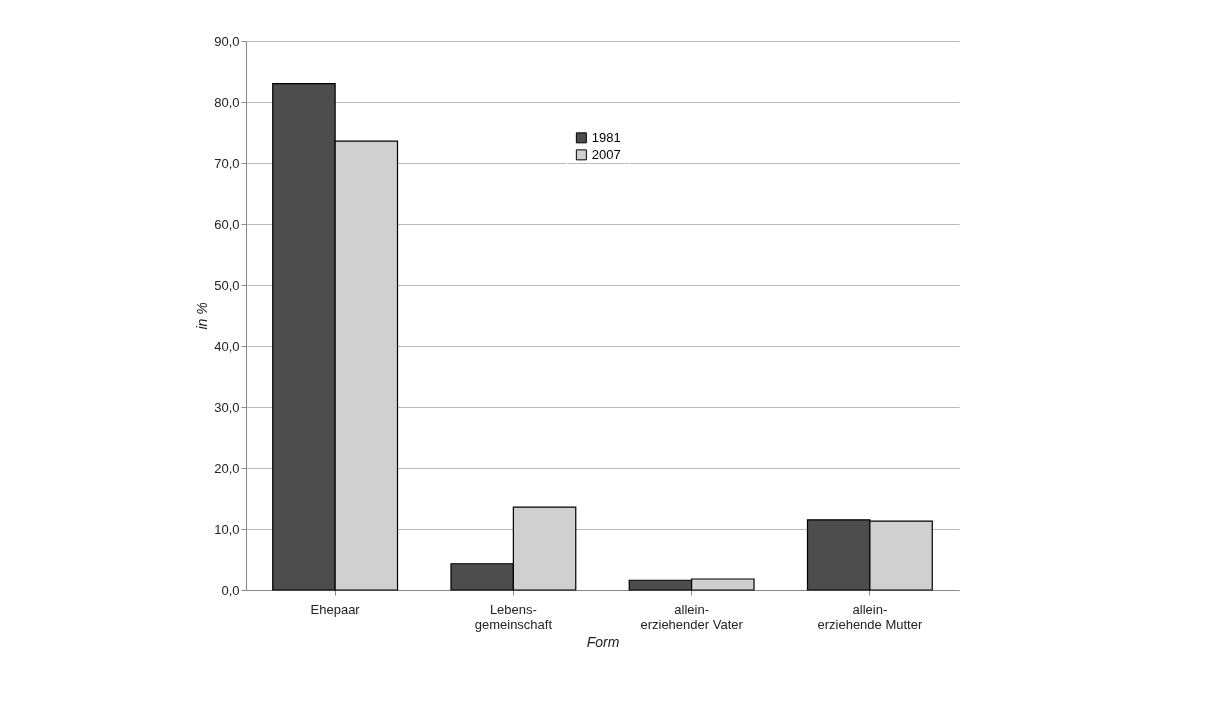 Image resolution: width=1205 pixels, height=704 pixels. I want to click on y-tick-label: 70,0, so click(227, 163).